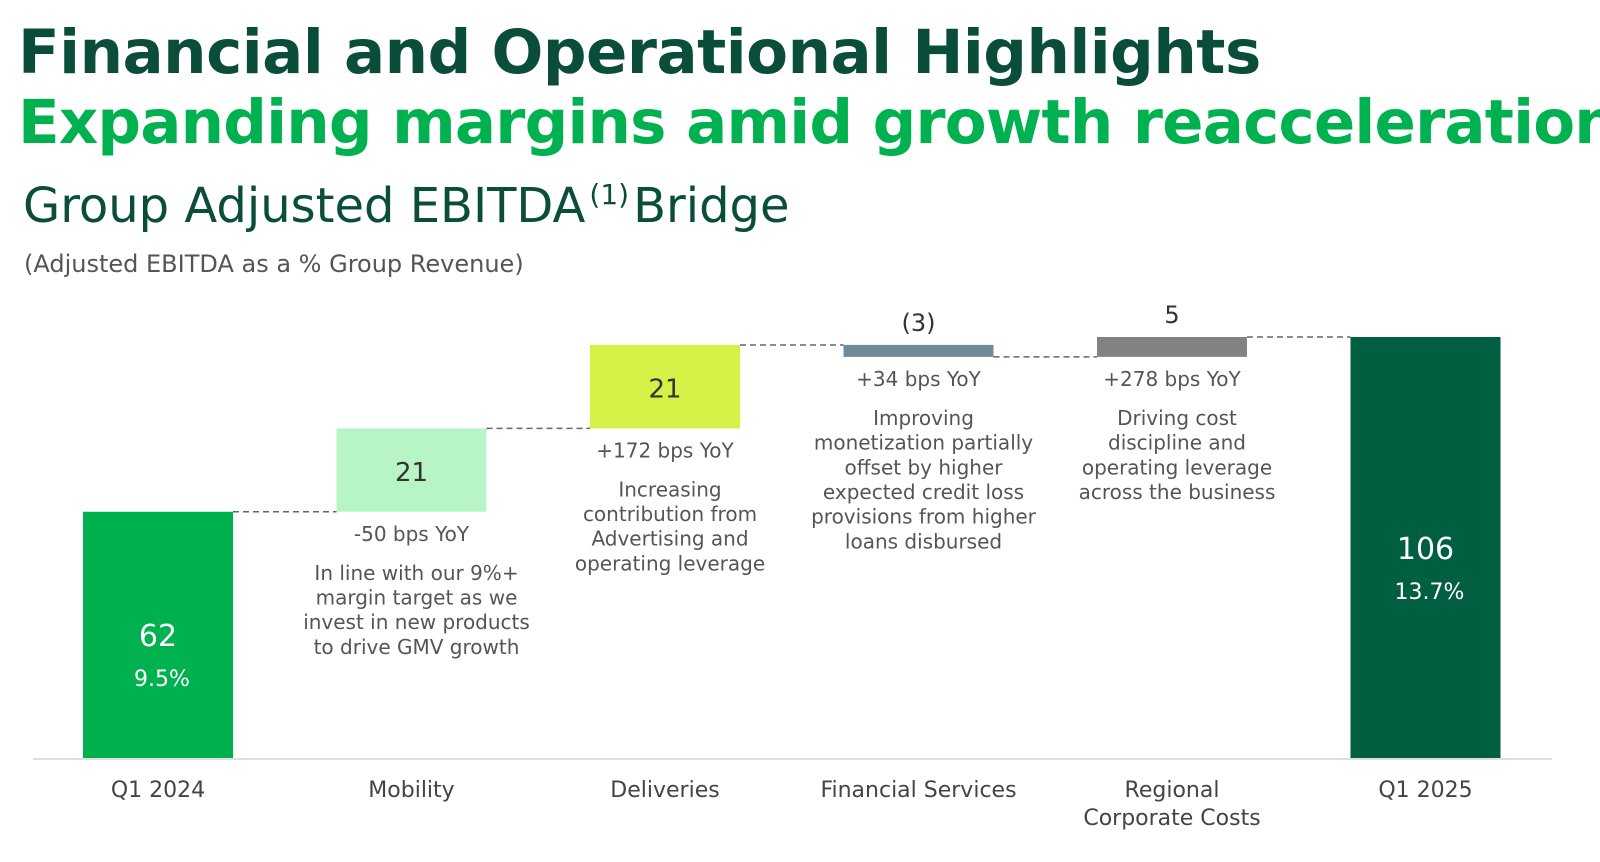 The height and width of the screenshot is (862, 1600). What do you see at coordinates (1172, 347) in the screenshot?
I see `bar-regional-corporate-costs` at bounding box center [1172, 347].